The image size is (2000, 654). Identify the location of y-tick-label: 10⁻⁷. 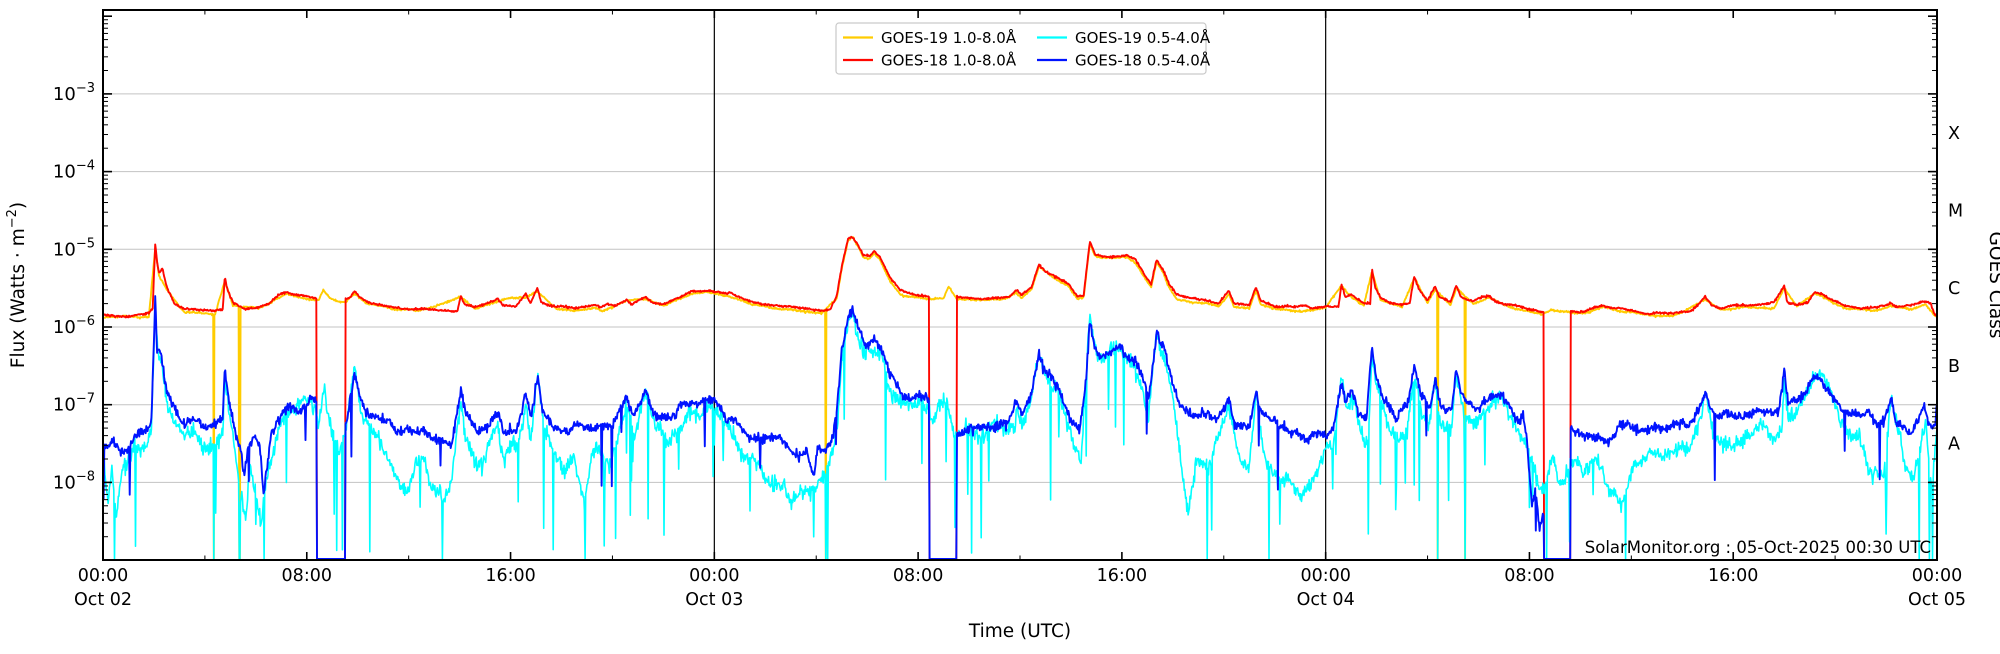
(74, 404).